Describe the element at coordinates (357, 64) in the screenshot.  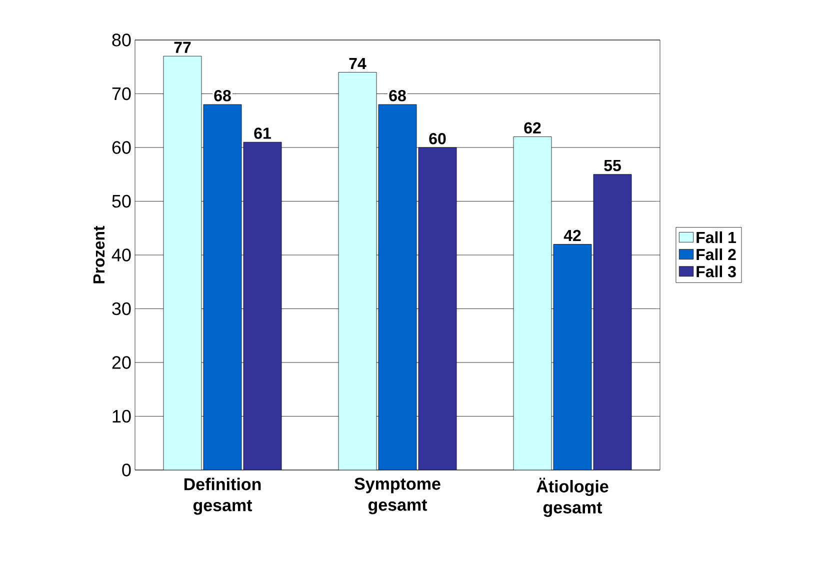
I see `data-label: 74` at that location.